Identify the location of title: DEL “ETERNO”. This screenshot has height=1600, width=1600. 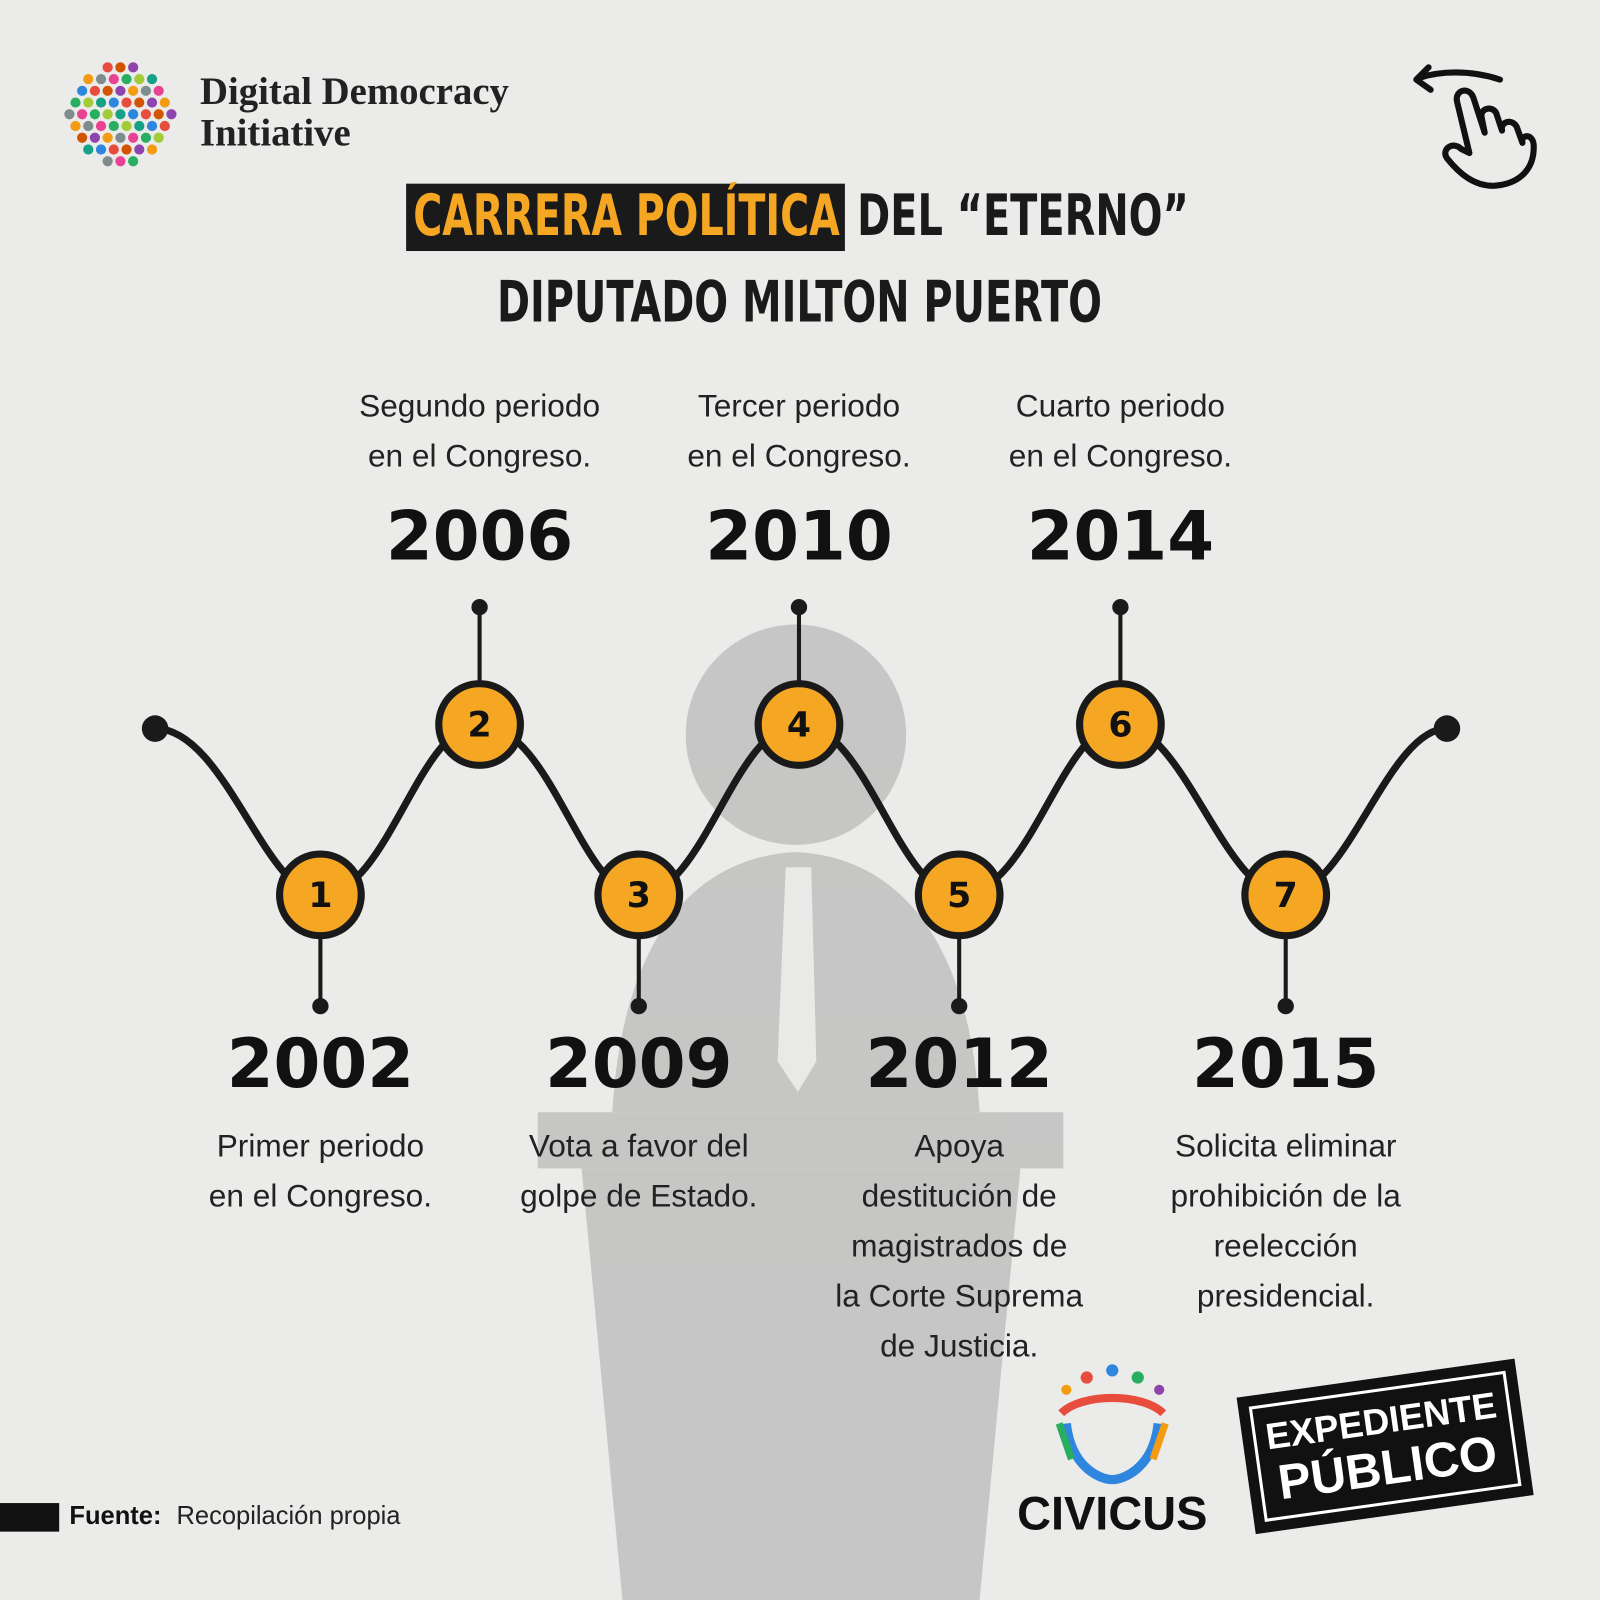
(1023, 216).